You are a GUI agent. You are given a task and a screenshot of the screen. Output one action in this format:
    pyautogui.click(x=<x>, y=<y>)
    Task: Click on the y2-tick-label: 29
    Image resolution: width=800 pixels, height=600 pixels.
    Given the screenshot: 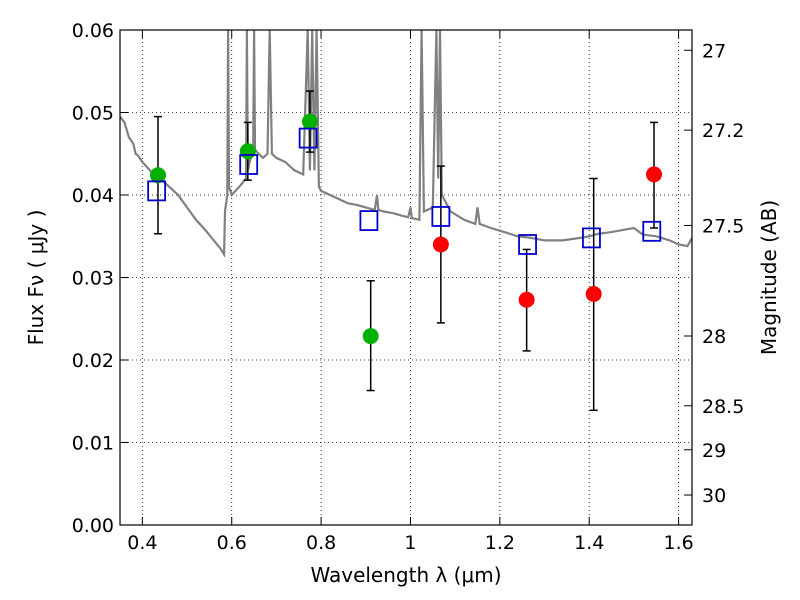 What is the action you would take?
    pyautogui.click(x=714, y=451)
    